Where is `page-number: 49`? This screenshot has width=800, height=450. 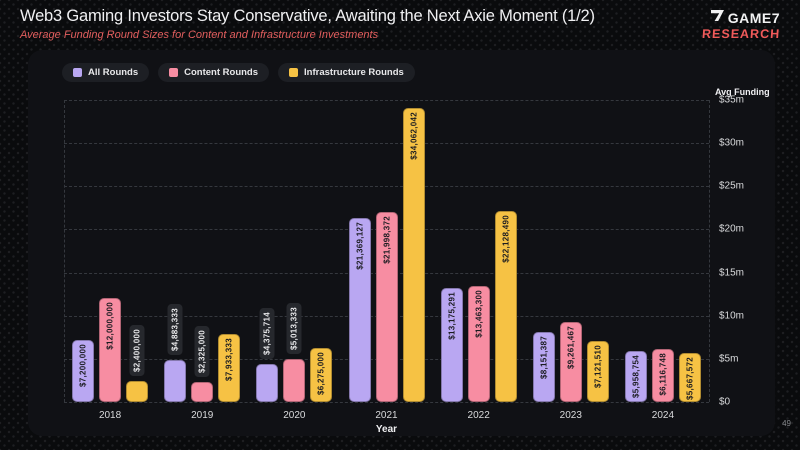
page-number: 49 is located at coordinates (786, 423).